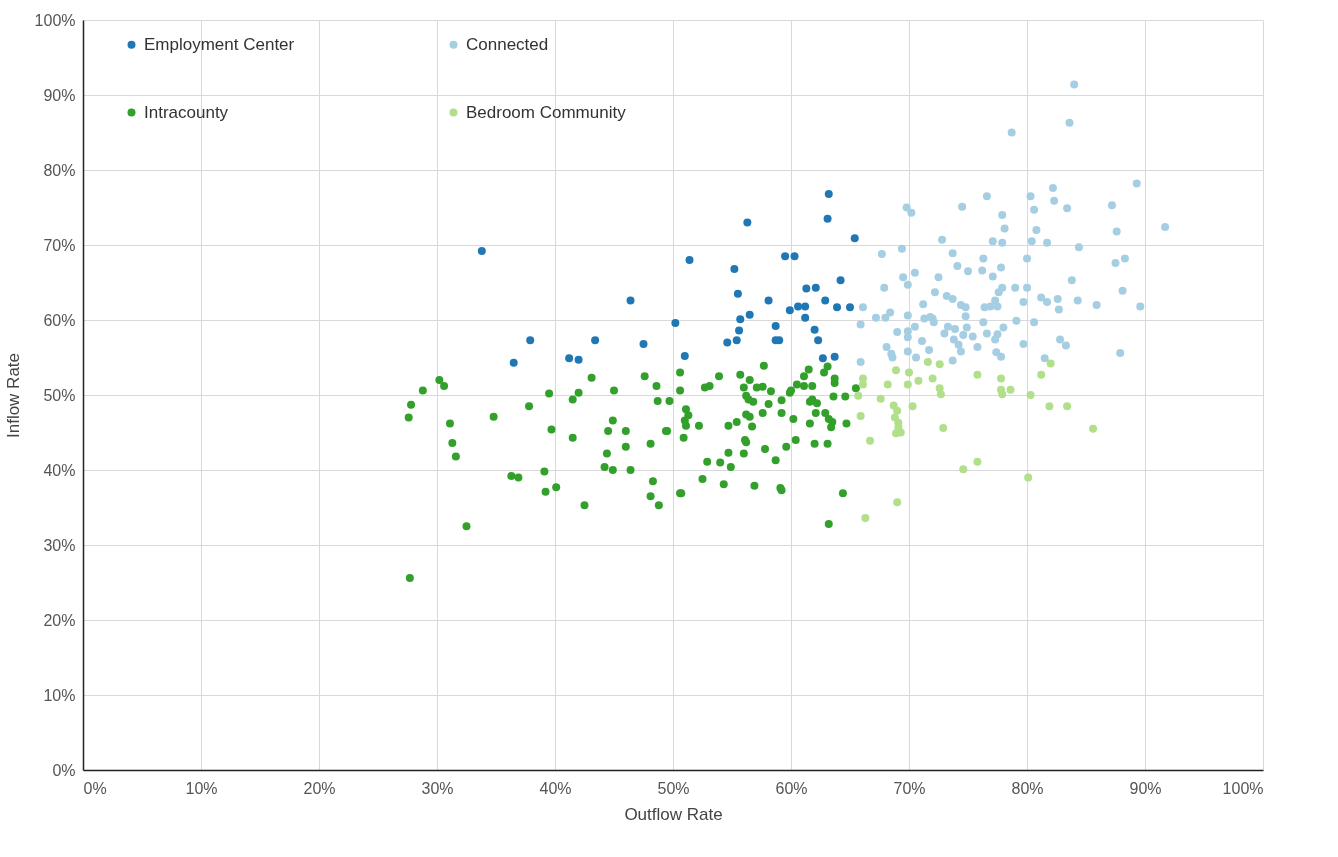 This screenshot has width=1338, height=857. Describe the element at coordinates (437, 788) in the screenshot. I see `x-tick-label: 30%` at that location.